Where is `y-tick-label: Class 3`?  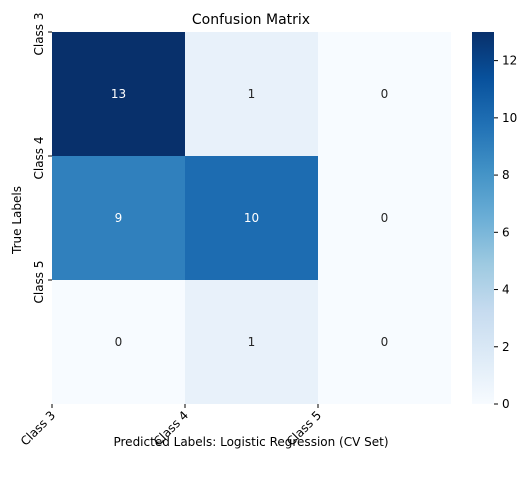
y-tick-label: Class 3 is located at coordinates (39, 33).